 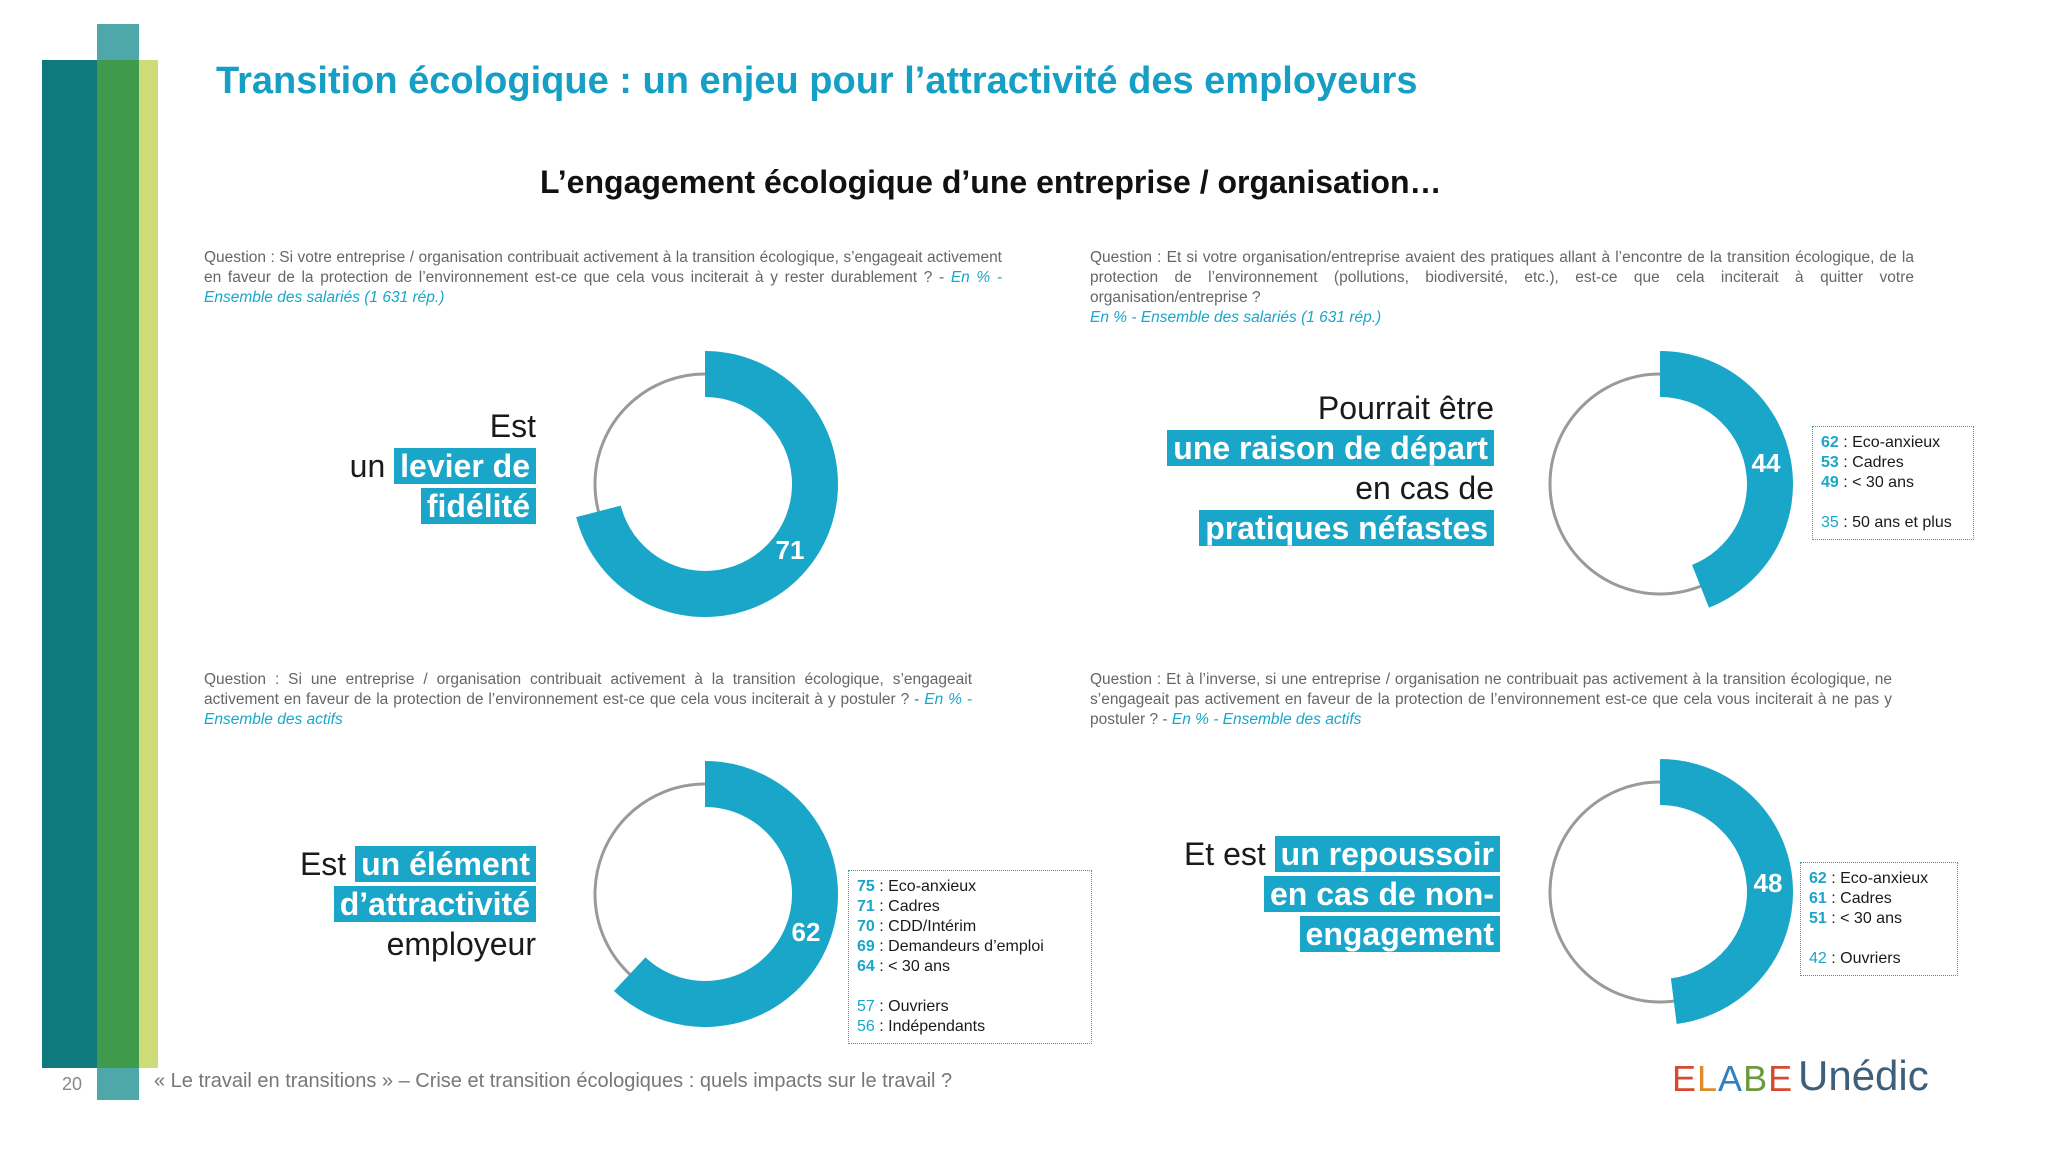 What do you see at coordinates (1266, 719) in the screenshot?
I see `question-4-source: En % - Ensemble des actifs` at bounding box center [1266, 719].